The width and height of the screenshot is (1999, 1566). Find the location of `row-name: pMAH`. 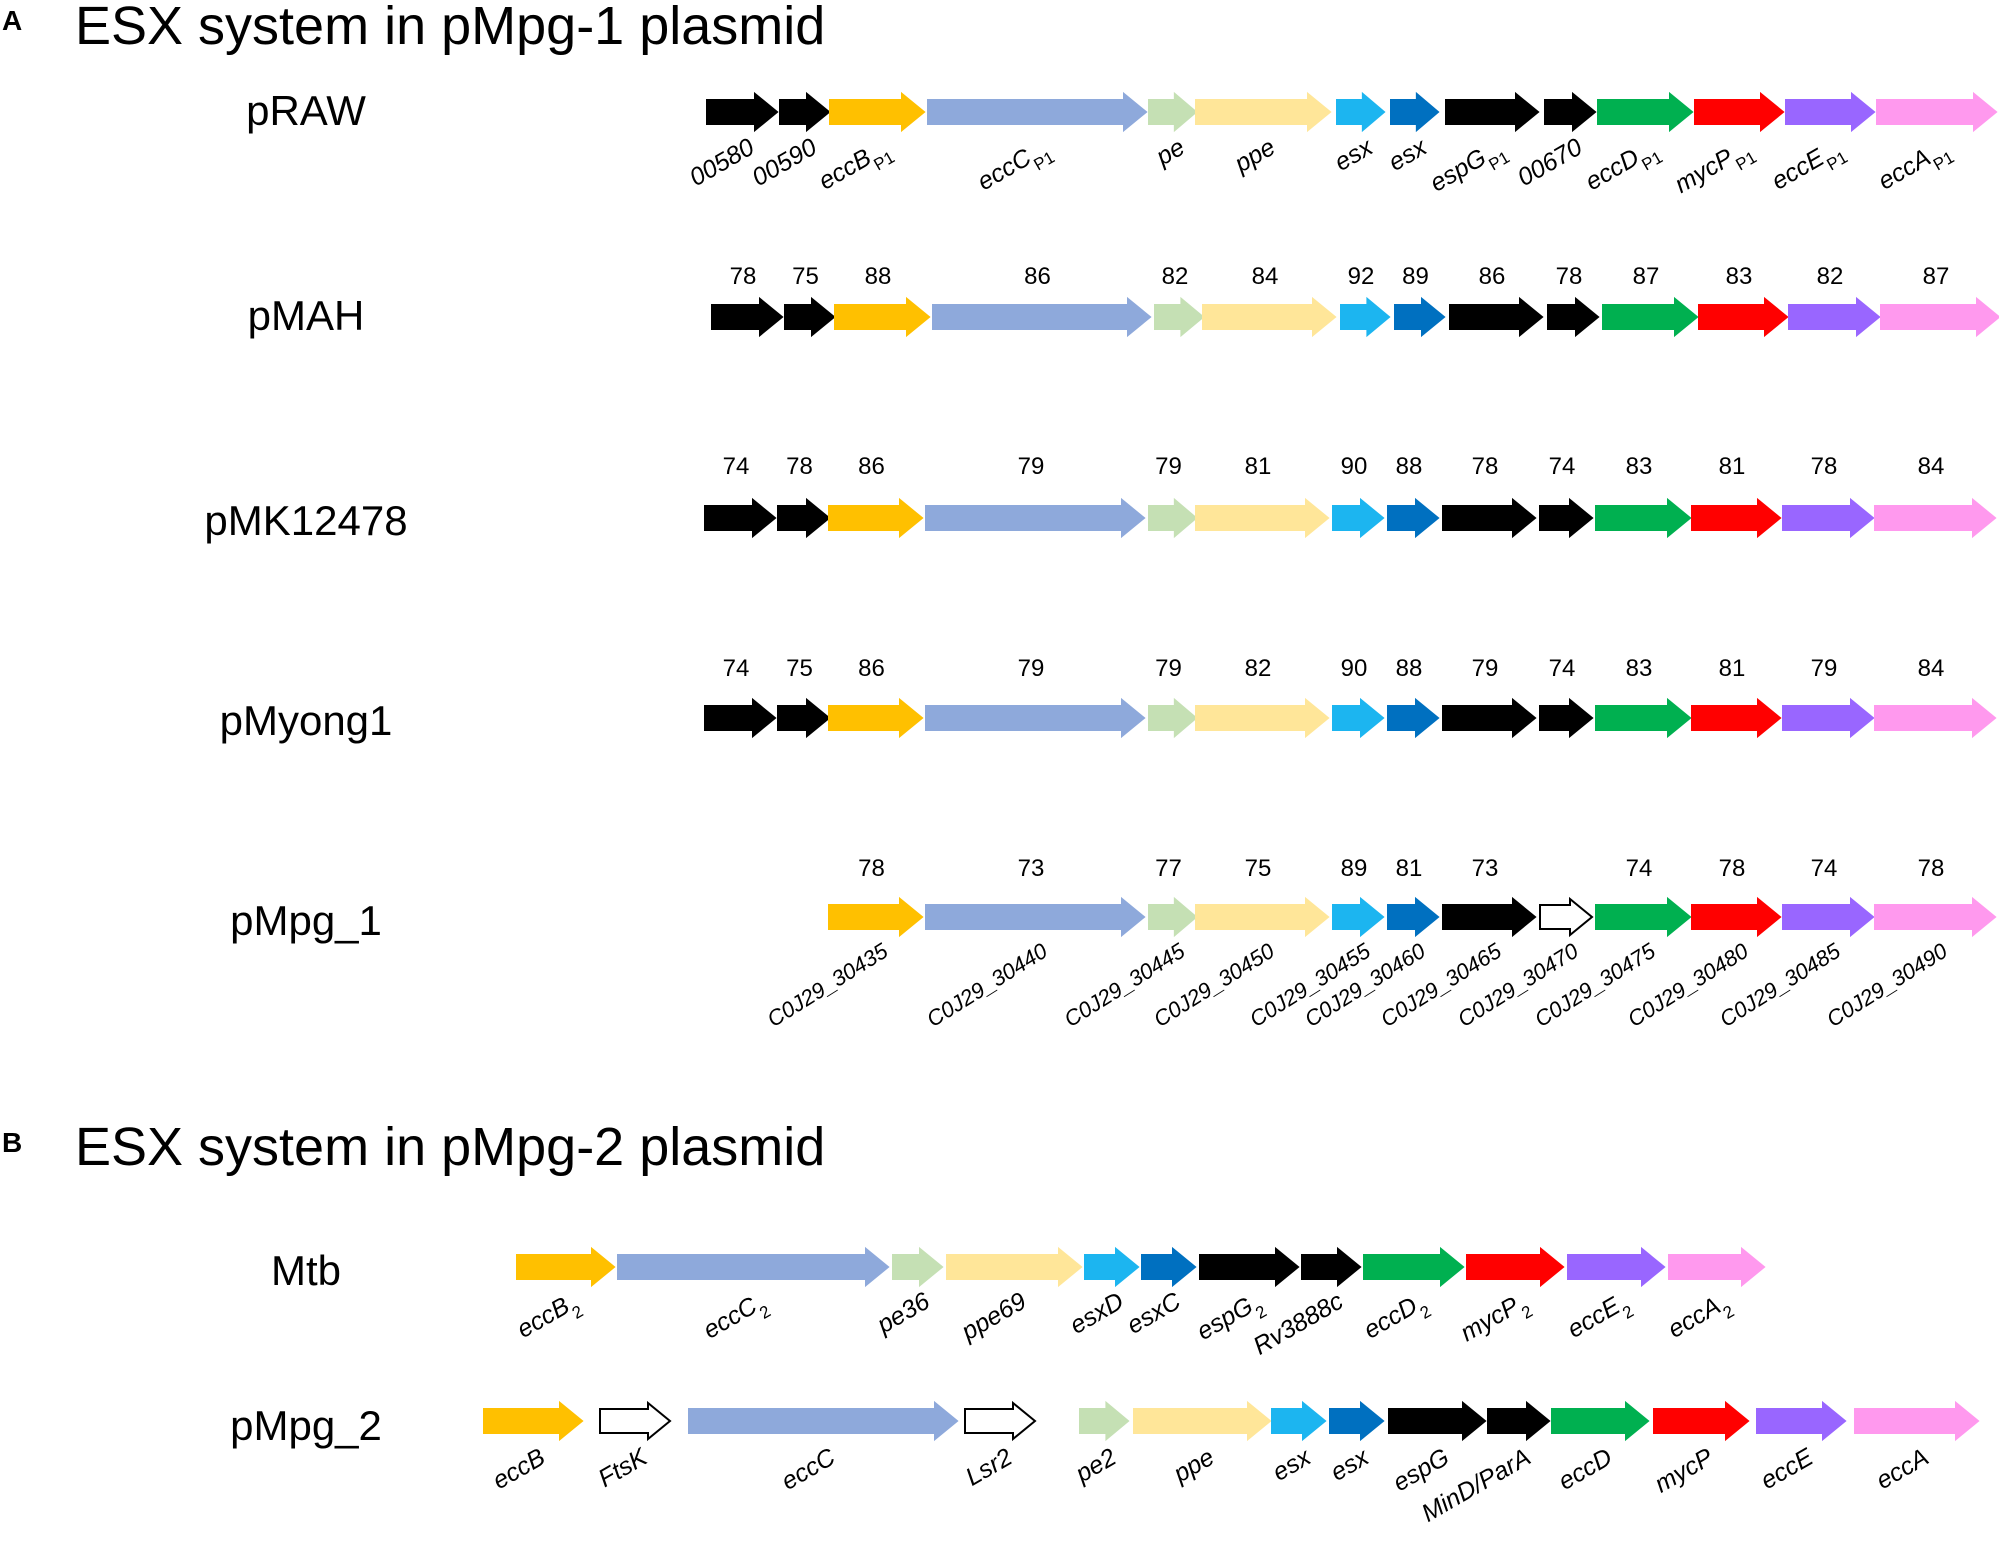

row-name: pMAH is located at coordinates (306, 315).